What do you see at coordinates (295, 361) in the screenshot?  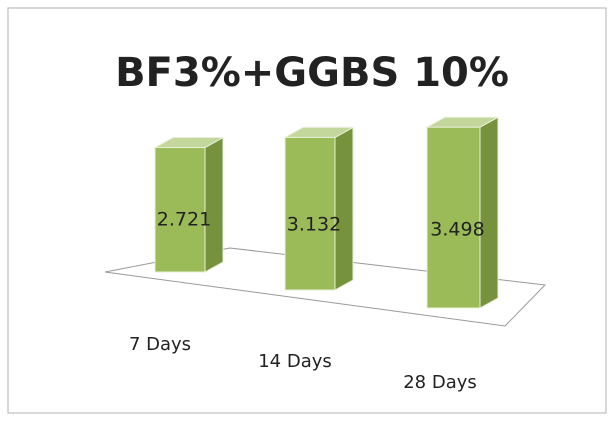 I see `category-label: 14 Days` at bounding box center [295, 361].